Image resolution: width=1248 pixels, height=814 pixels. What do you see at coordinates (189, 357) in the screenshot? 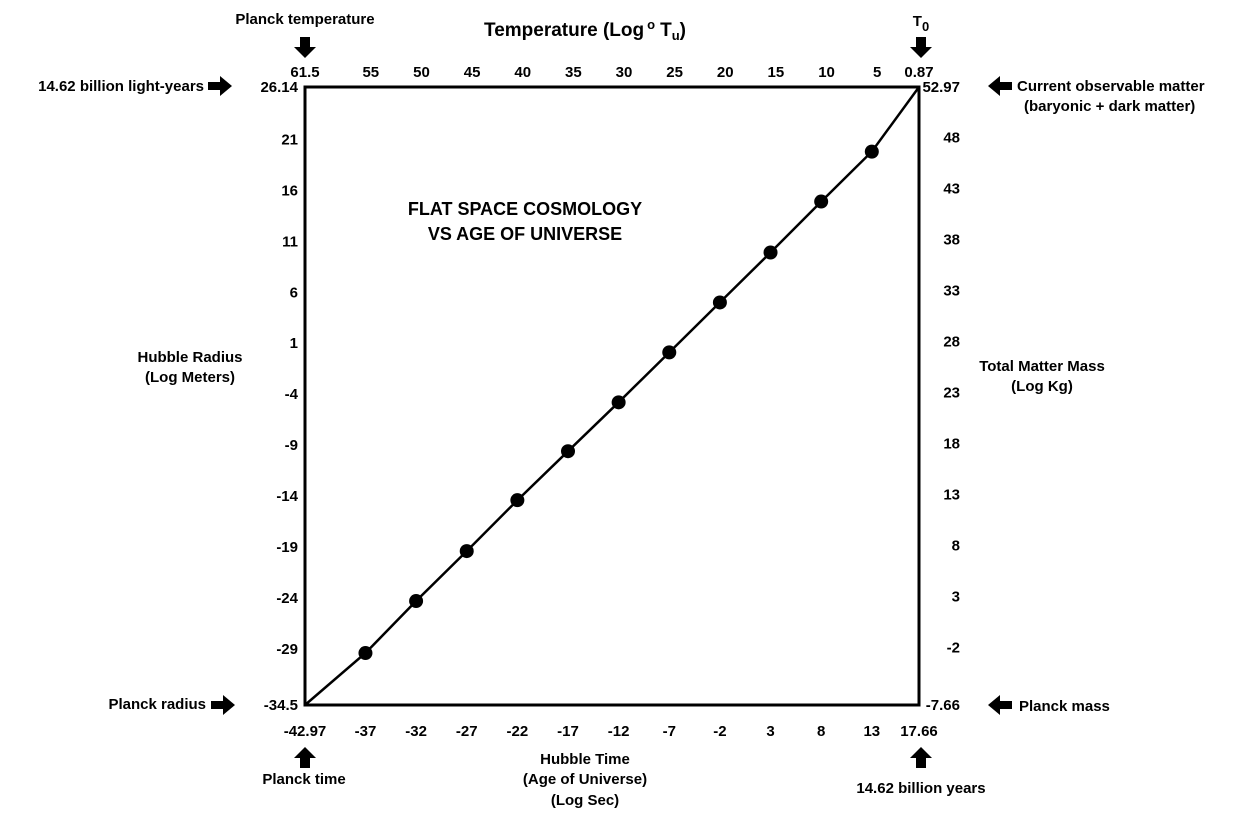
I see `y-axis-label-line-1: Hubble Radius` at bounding box center [189, 357].